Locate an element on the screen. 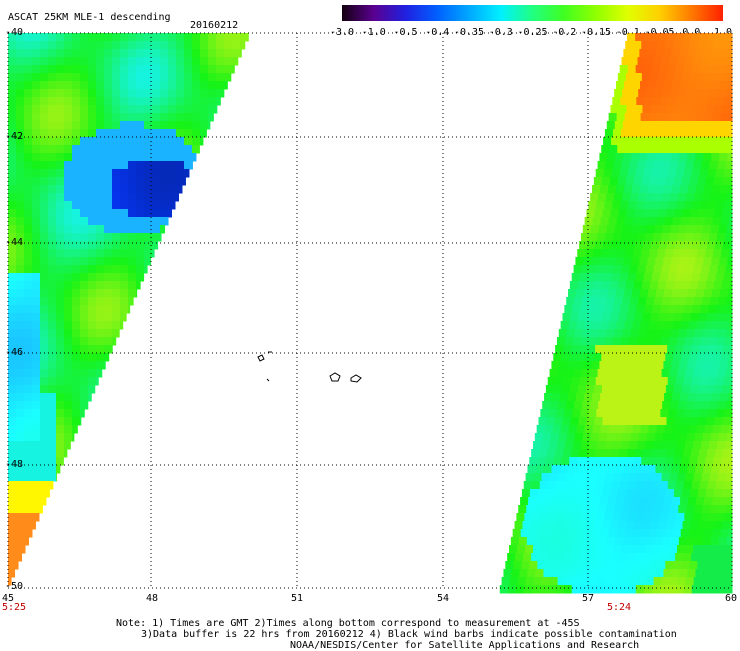 This screenshot has height=651, width=740. colorbar is located at coordinates (532, 13).